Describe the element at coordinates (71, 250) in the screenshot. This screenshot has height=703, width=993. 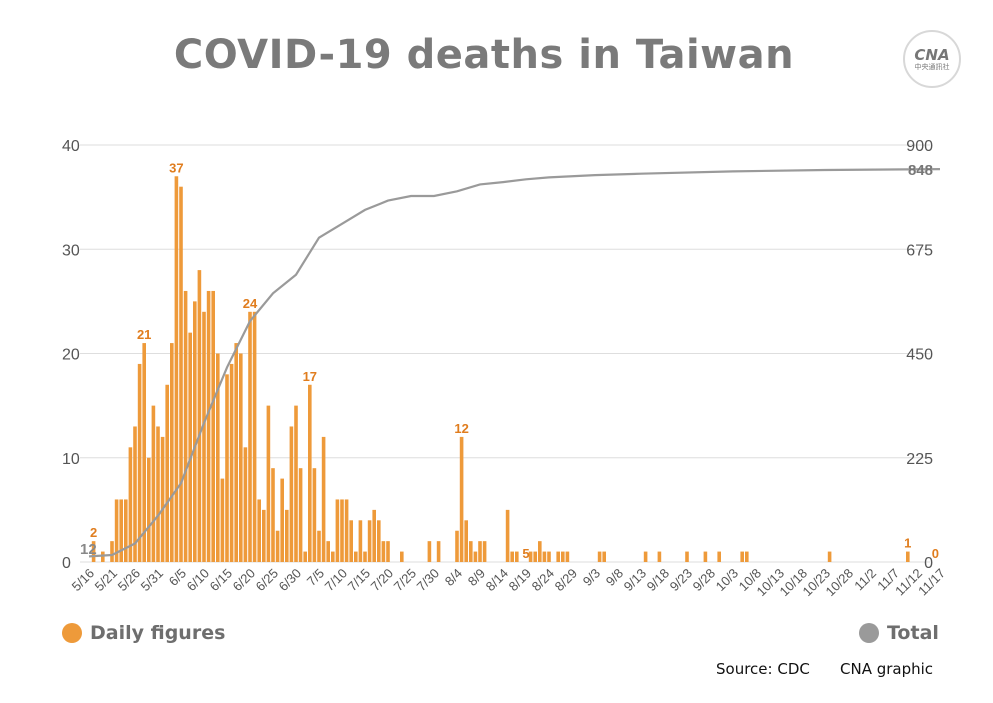
I see `left-tick-label: 30` at that location.